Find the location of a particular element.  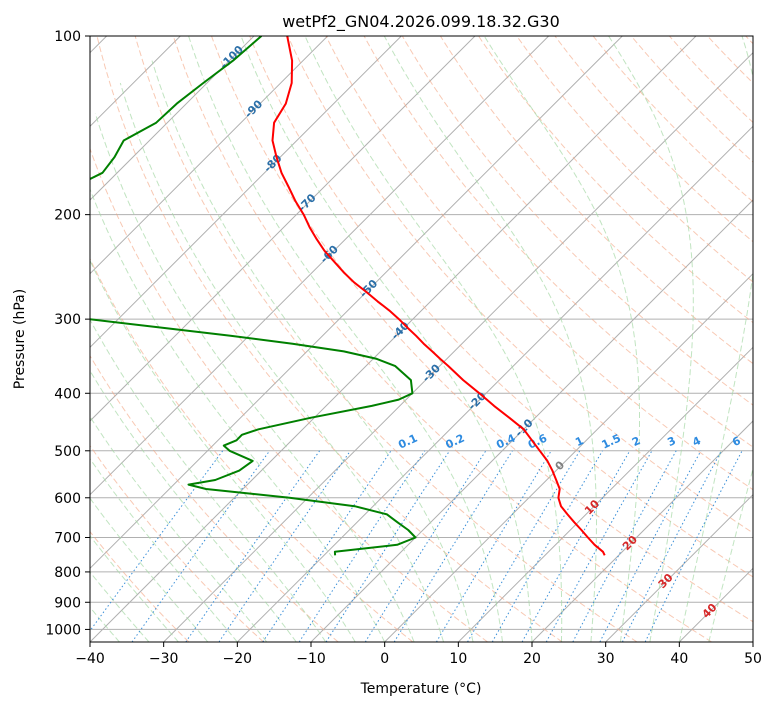

x-tick-label: −30 is located at coordinates (164, 659).